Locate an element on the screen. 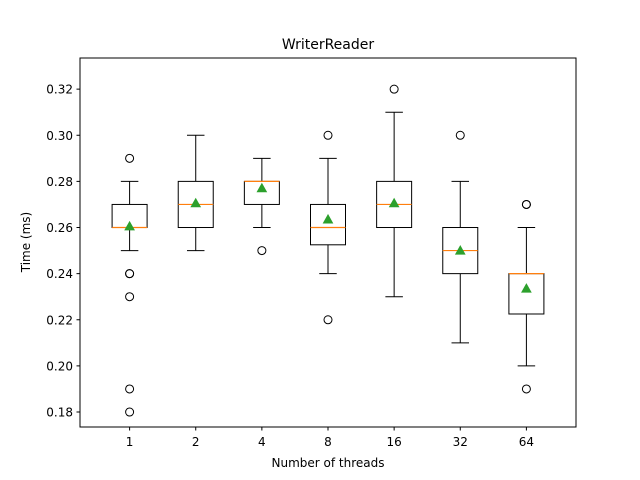 The width and height of the screenshot is (640, 480). y-axis-ticks: 0.18 0.20 0.22 0.24 0.26 0.28 0.30 0.32 is located at coordinates (63, 251).